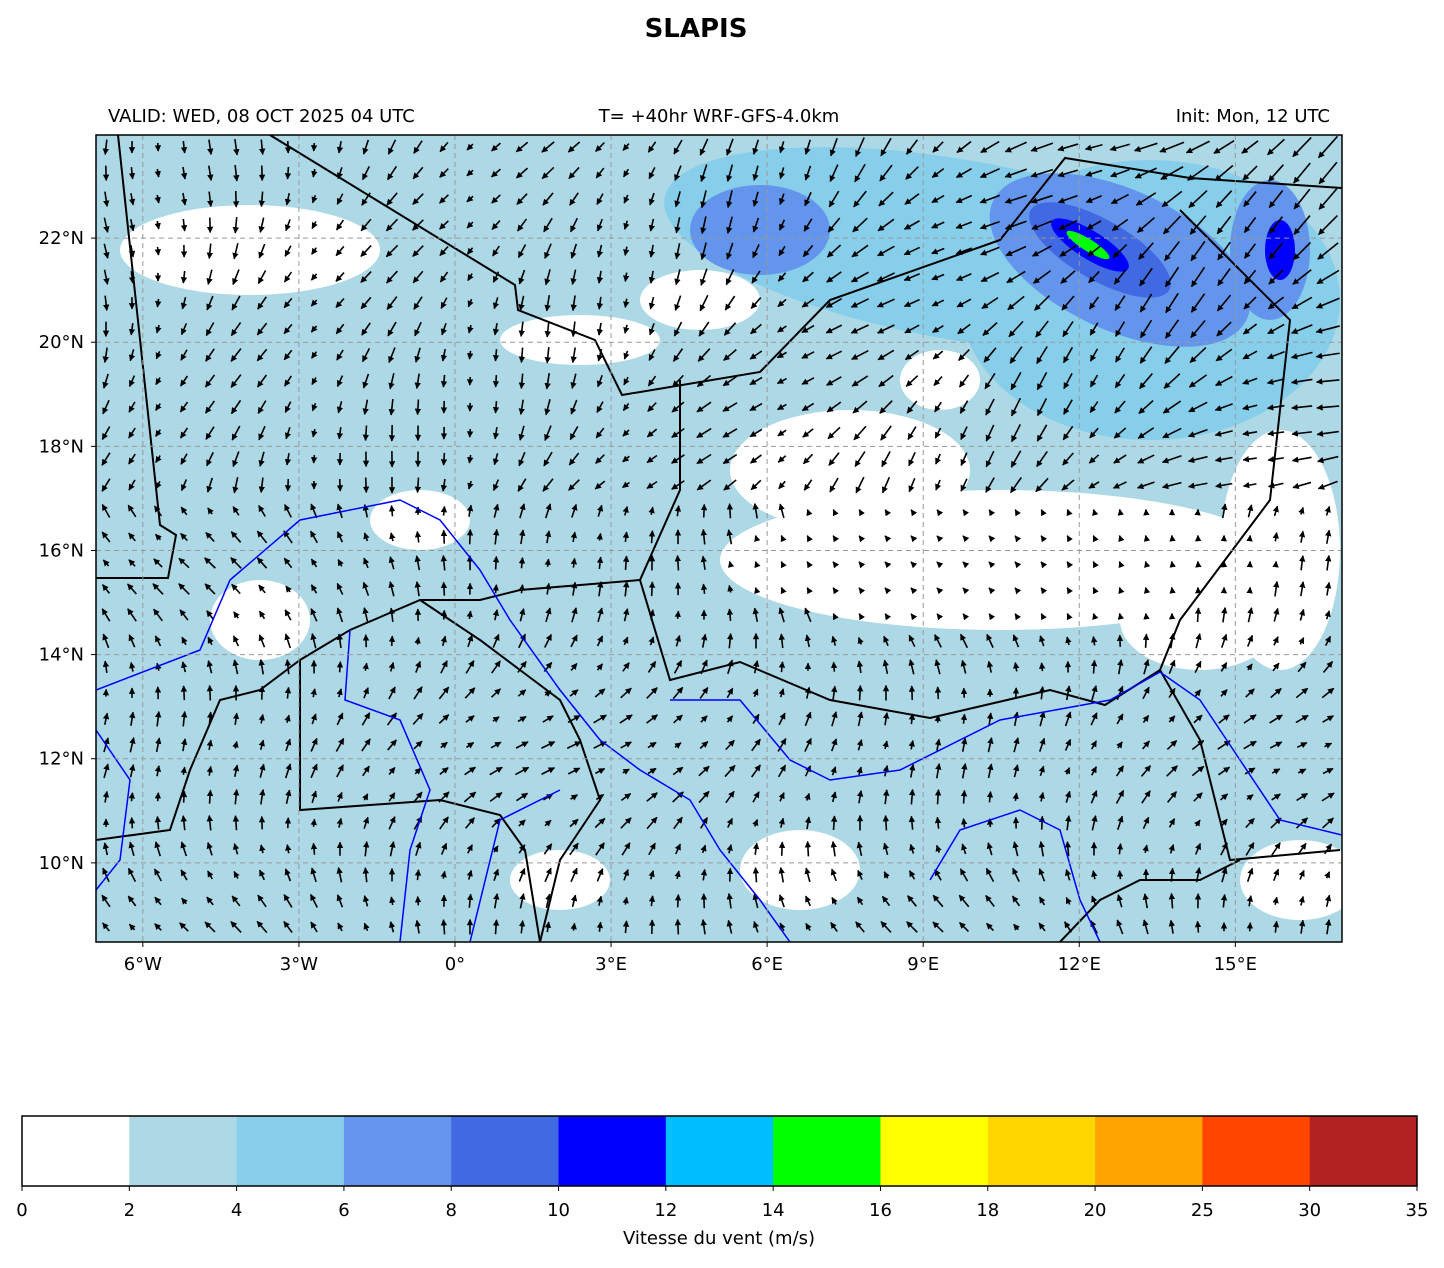  What do you see at coordinates (696, 29) in the screenshot?
I see `title: SLAPIS` at bounding box center [696, 29].